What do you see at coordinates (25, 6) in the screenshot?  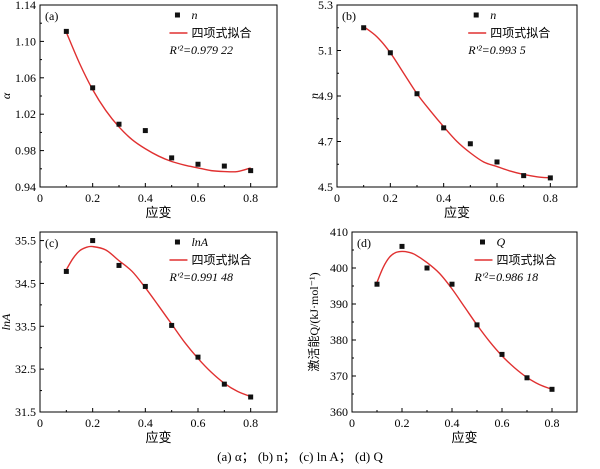 I see `y-tick-label: 1.14` at bounding box center [25, 6].